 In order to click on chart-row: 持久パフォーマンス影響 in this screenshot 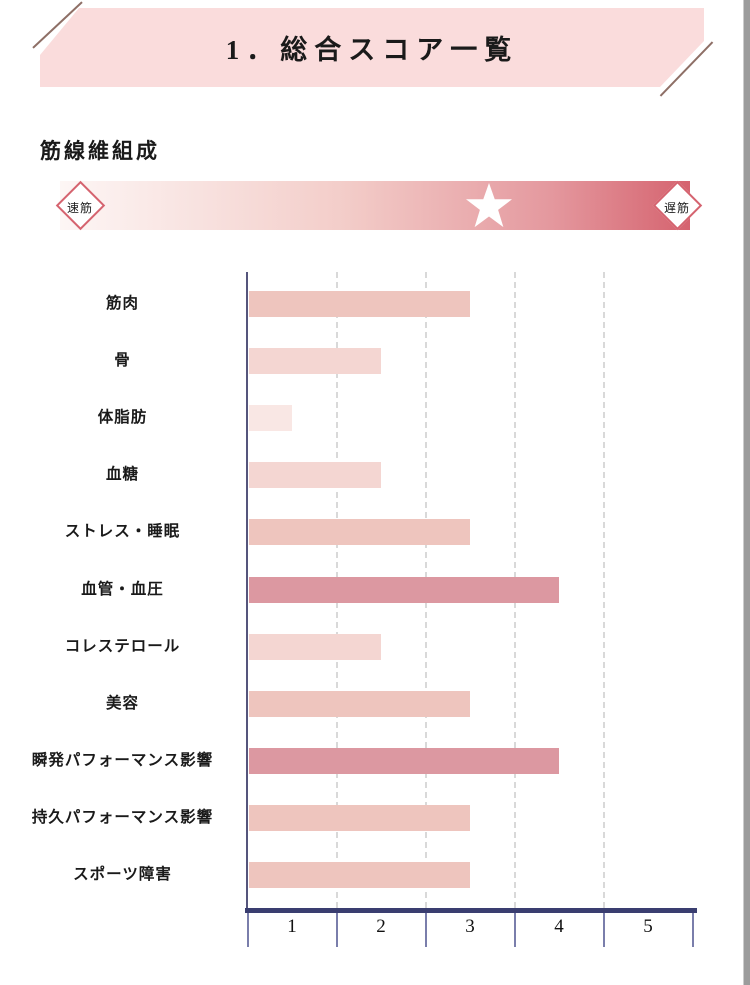, I will do `click(372, 817)`.